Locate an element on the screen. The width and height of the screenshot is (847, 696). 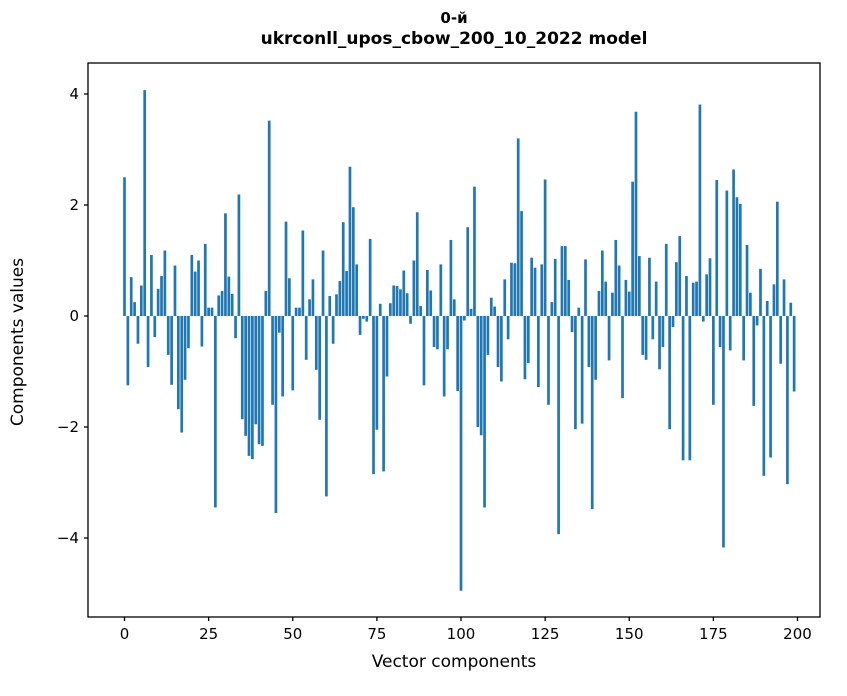
y-tick-label: 0 is located at coordinates (74, 316).